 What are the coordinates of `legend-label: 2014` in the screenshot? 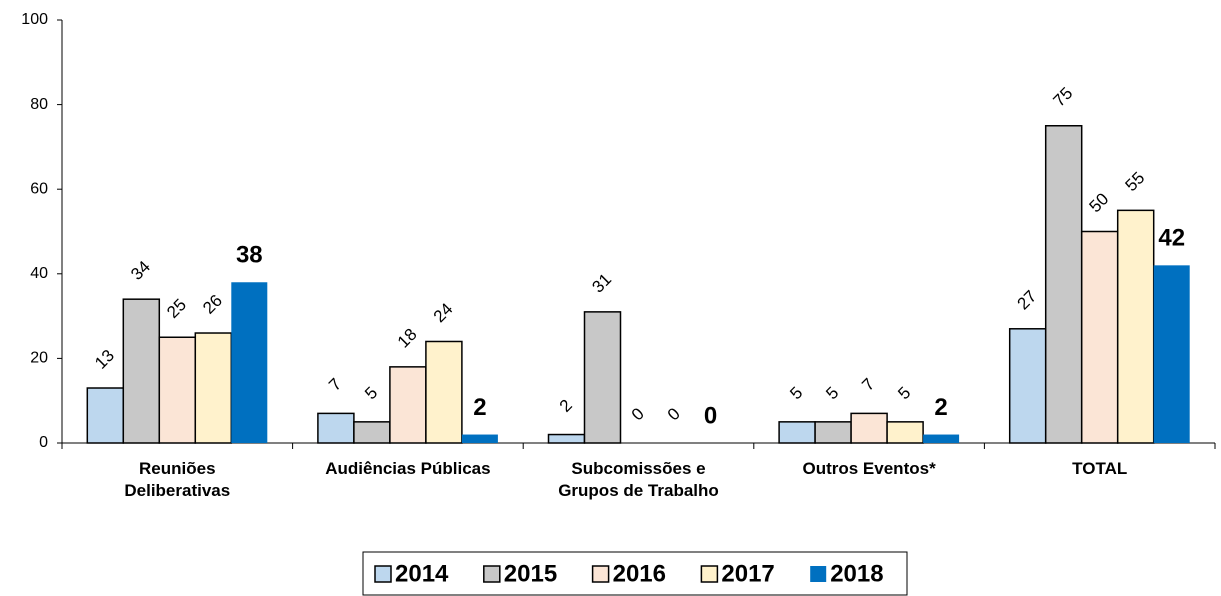 It's located at (422, 573).